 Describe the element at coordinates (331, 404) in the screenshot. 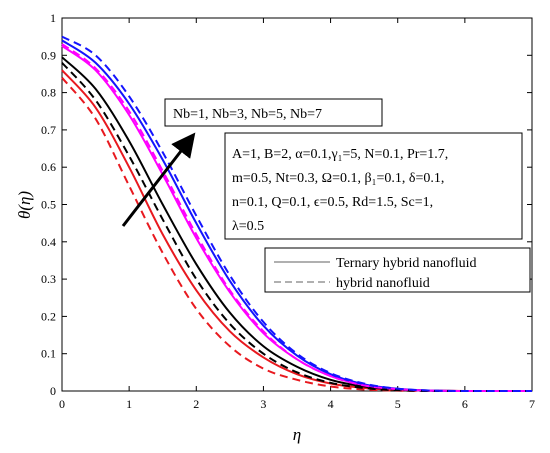

I see `x-tick-label: 4` at that location.